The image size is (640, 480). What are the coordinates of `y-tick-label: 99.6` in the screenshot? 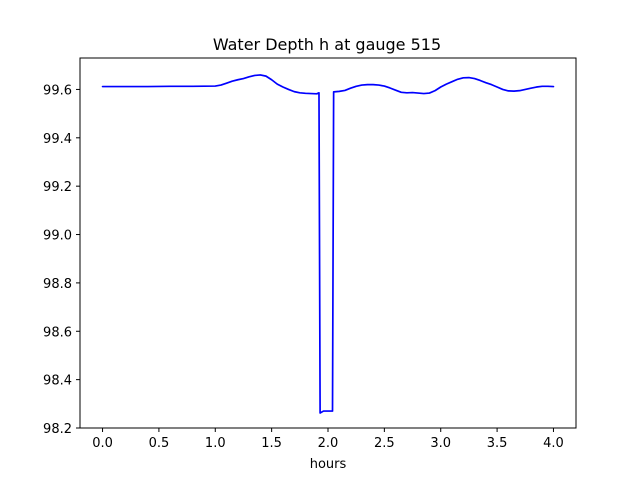 It's located at (57, 90).